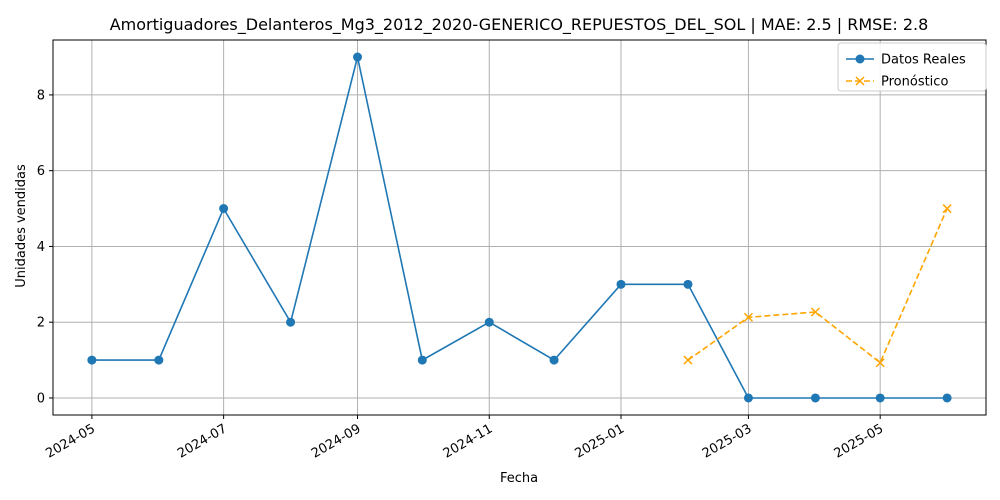  I want to click on y-tick-label: 0, so click(41, 398).